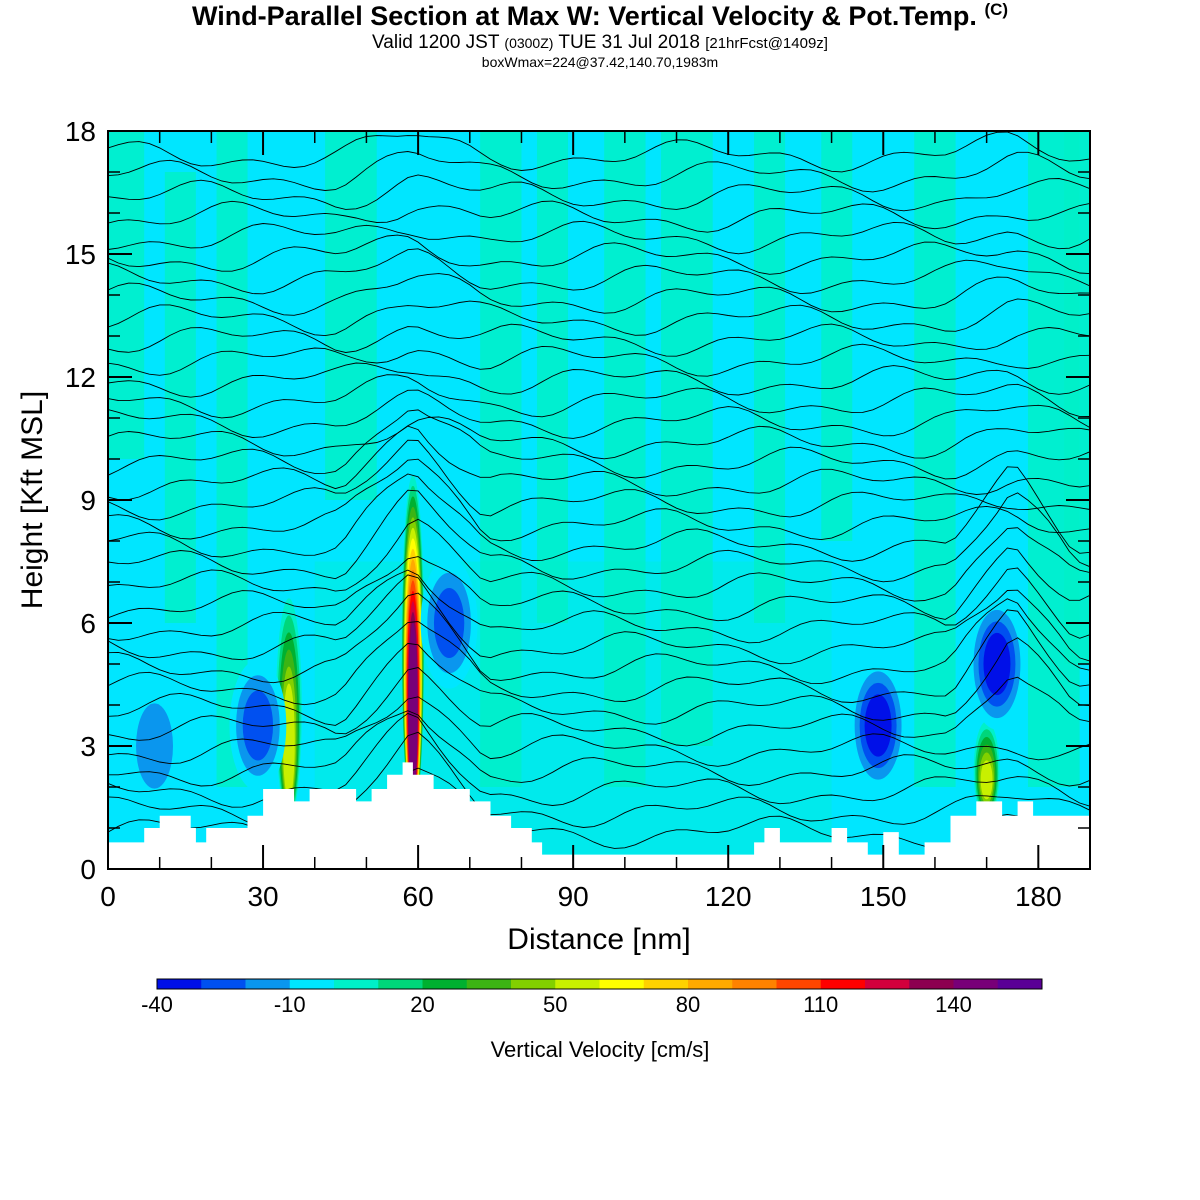 The width and height of the screenshot is (1200, 1200). Describe the element at coordinates (80, 131) in the screenshot. I see `y-tick-label: 18` at that location.